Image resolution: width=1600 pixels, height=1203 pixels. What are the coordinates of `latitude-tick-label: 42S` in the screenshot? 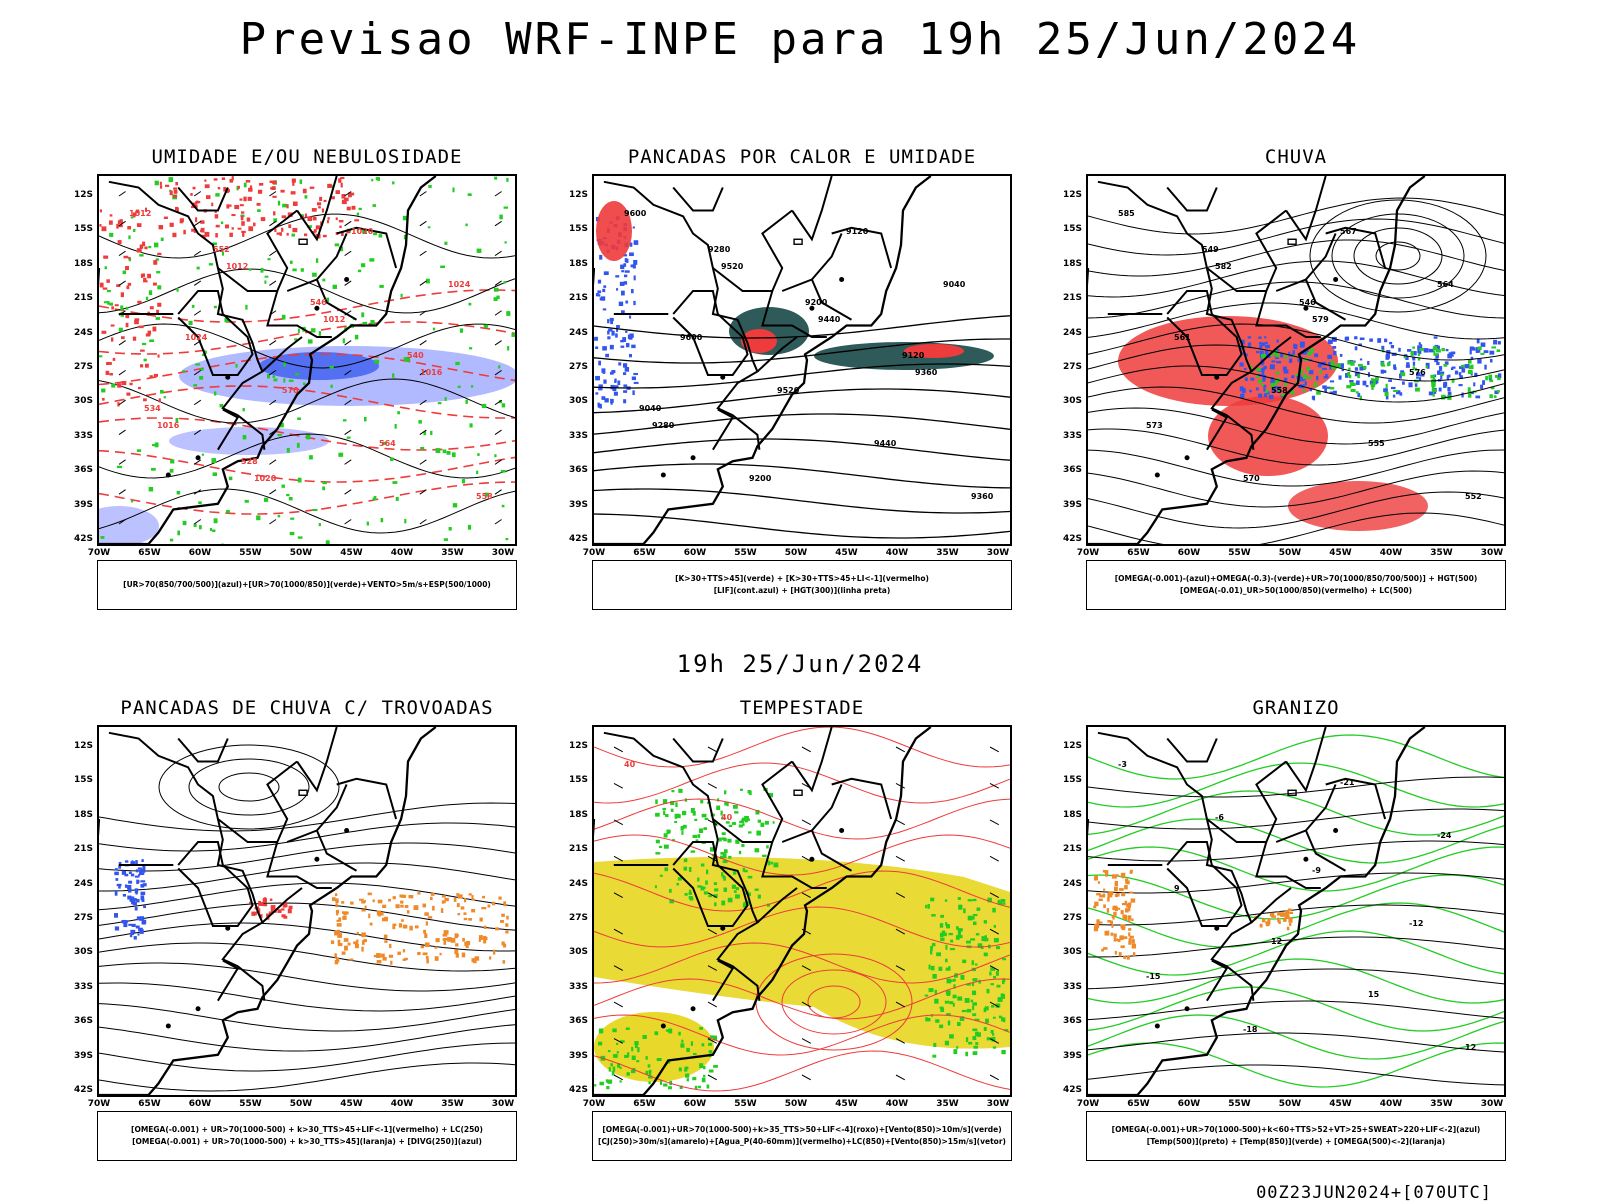 It's located at (83, 539).